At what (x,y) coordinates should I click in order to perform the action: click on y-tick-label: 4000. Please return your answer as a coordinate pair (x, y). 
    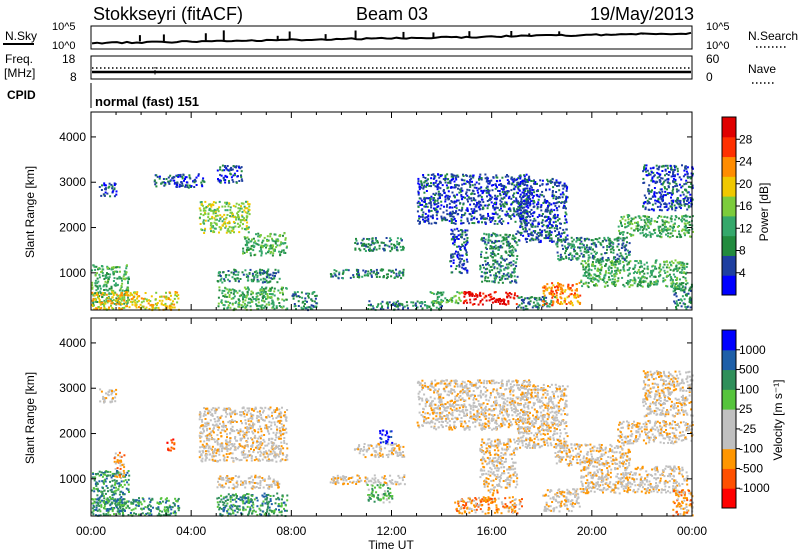
    Looking at the image, I should click on (72, 137).